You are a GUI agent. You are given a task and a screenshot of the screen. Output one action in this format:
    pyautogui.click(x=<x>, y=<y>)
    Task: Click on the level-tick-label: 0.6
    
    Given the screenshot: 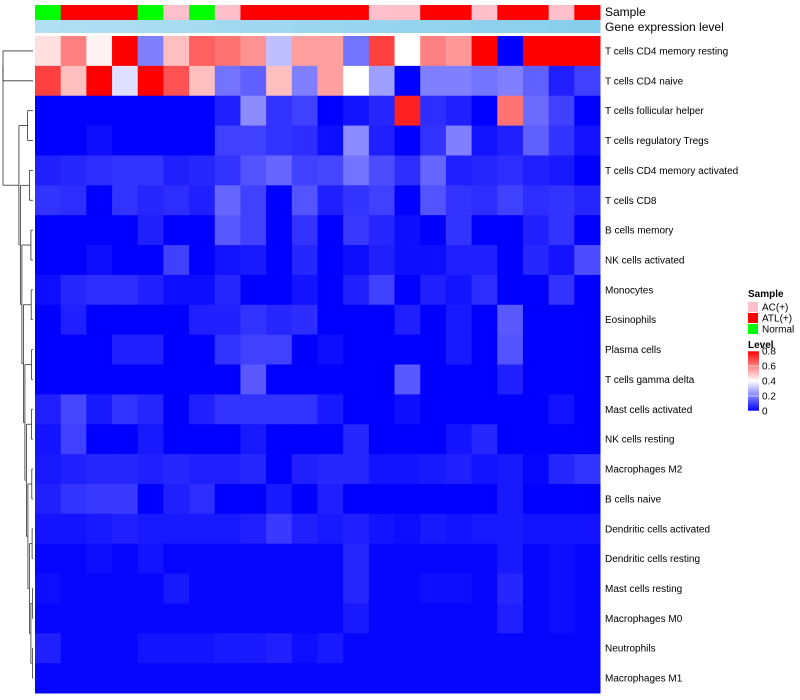 What is the action you would take?
    pyautogui.click(x=769, y=367)
    